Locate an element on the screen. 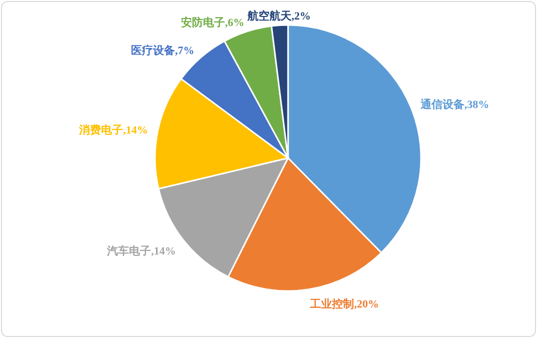 The height and width of the screenshot is (338, 537). slice-label: 安防电子,6% is located at coordinates (212, 22).